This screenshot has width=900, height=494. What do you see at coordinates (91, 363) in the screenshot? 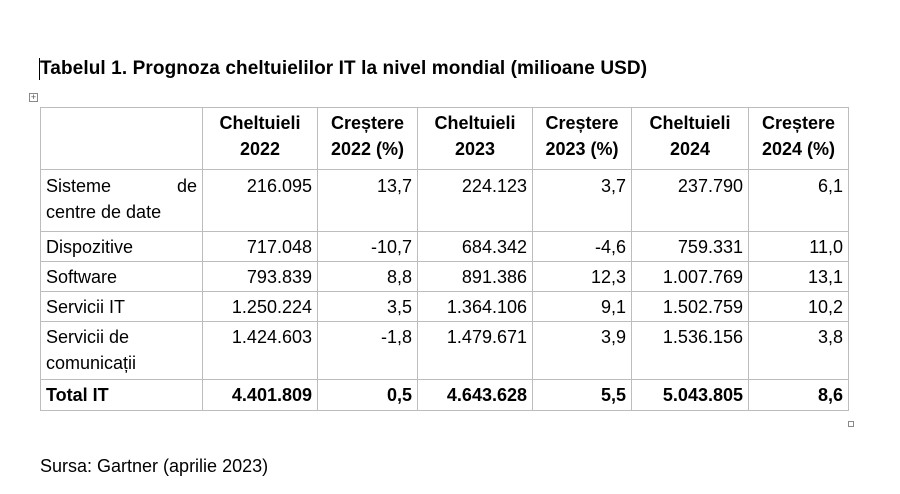
I see `row-label-line: comunicații` at bounding box center [91, 363].